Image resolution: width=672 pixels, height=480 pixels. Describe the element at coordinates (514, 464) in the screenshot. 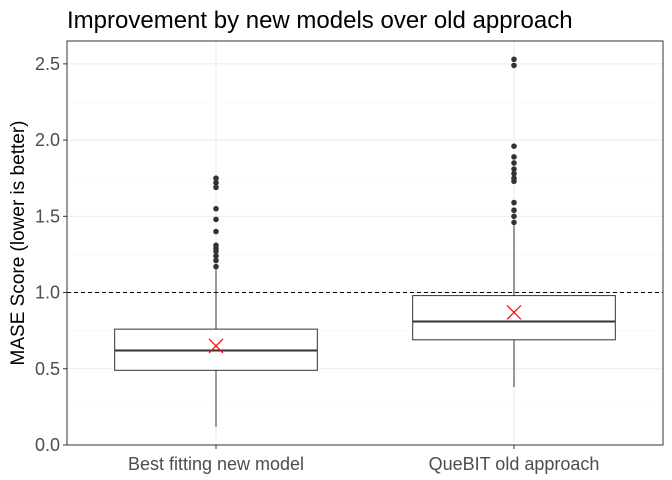

I see `x-tick-label: QueBIT old approach` at that location.